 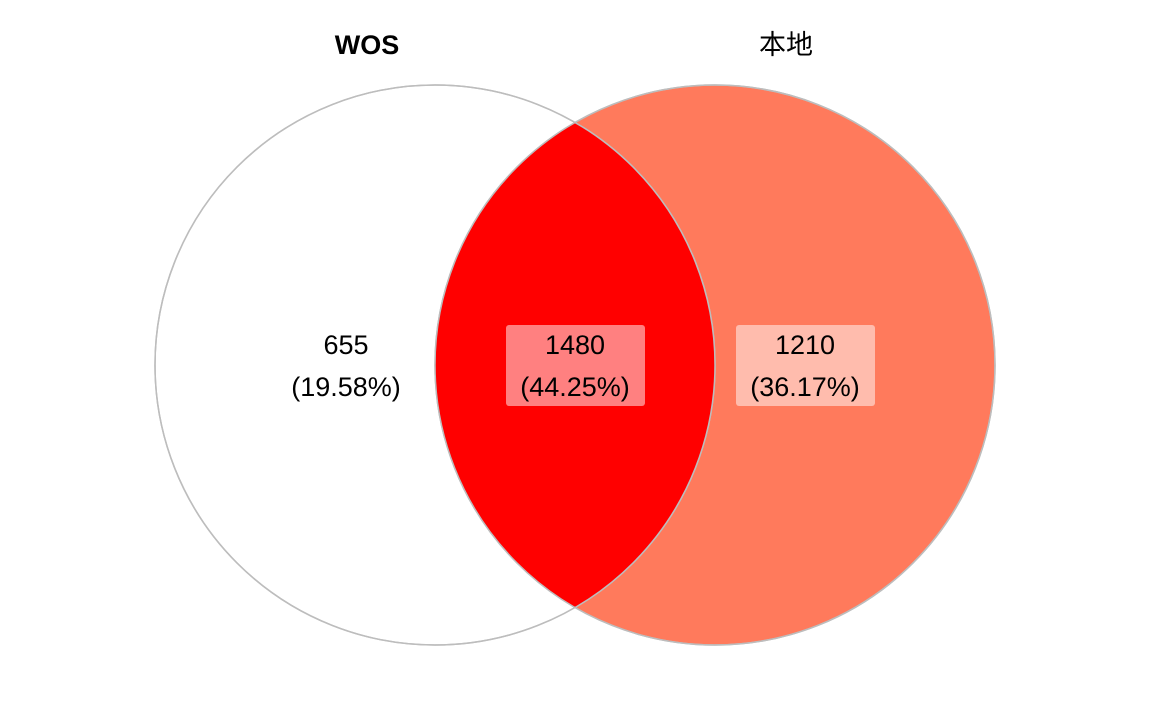 I want to click on intersection-percent: (44.25%), so click(x=575, y=387).